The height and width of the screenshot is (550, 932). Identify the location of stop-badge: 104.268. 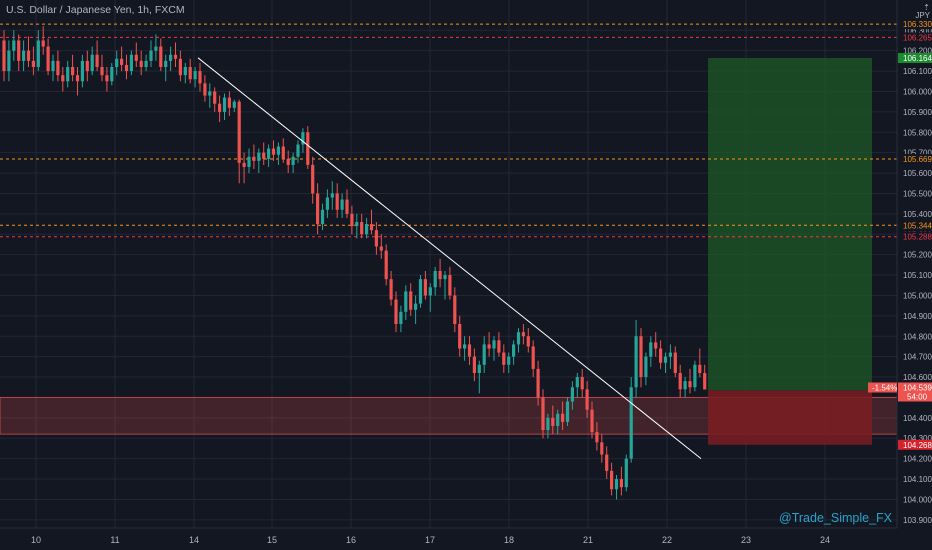
(915, 444).